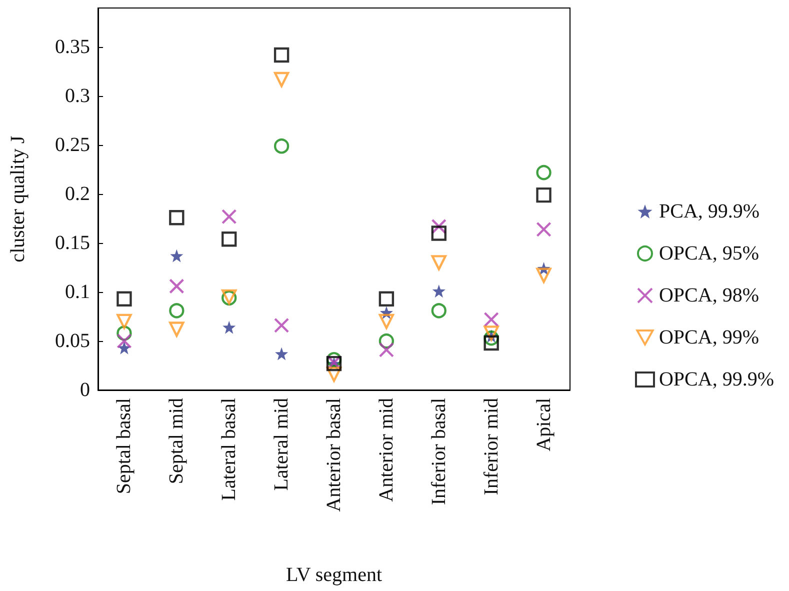  Describe the element at coordinates (72, 145) in the screenshot. I see `y-tick-label: 0.25` at that location.